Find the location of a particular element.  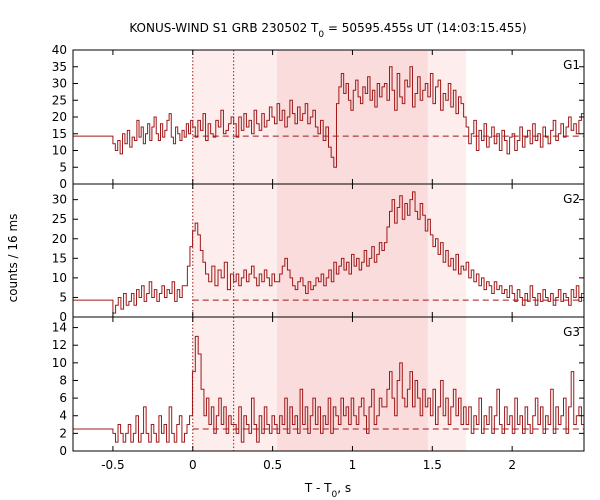

y-tick-label: 40 is located at coordinates (59, 50).